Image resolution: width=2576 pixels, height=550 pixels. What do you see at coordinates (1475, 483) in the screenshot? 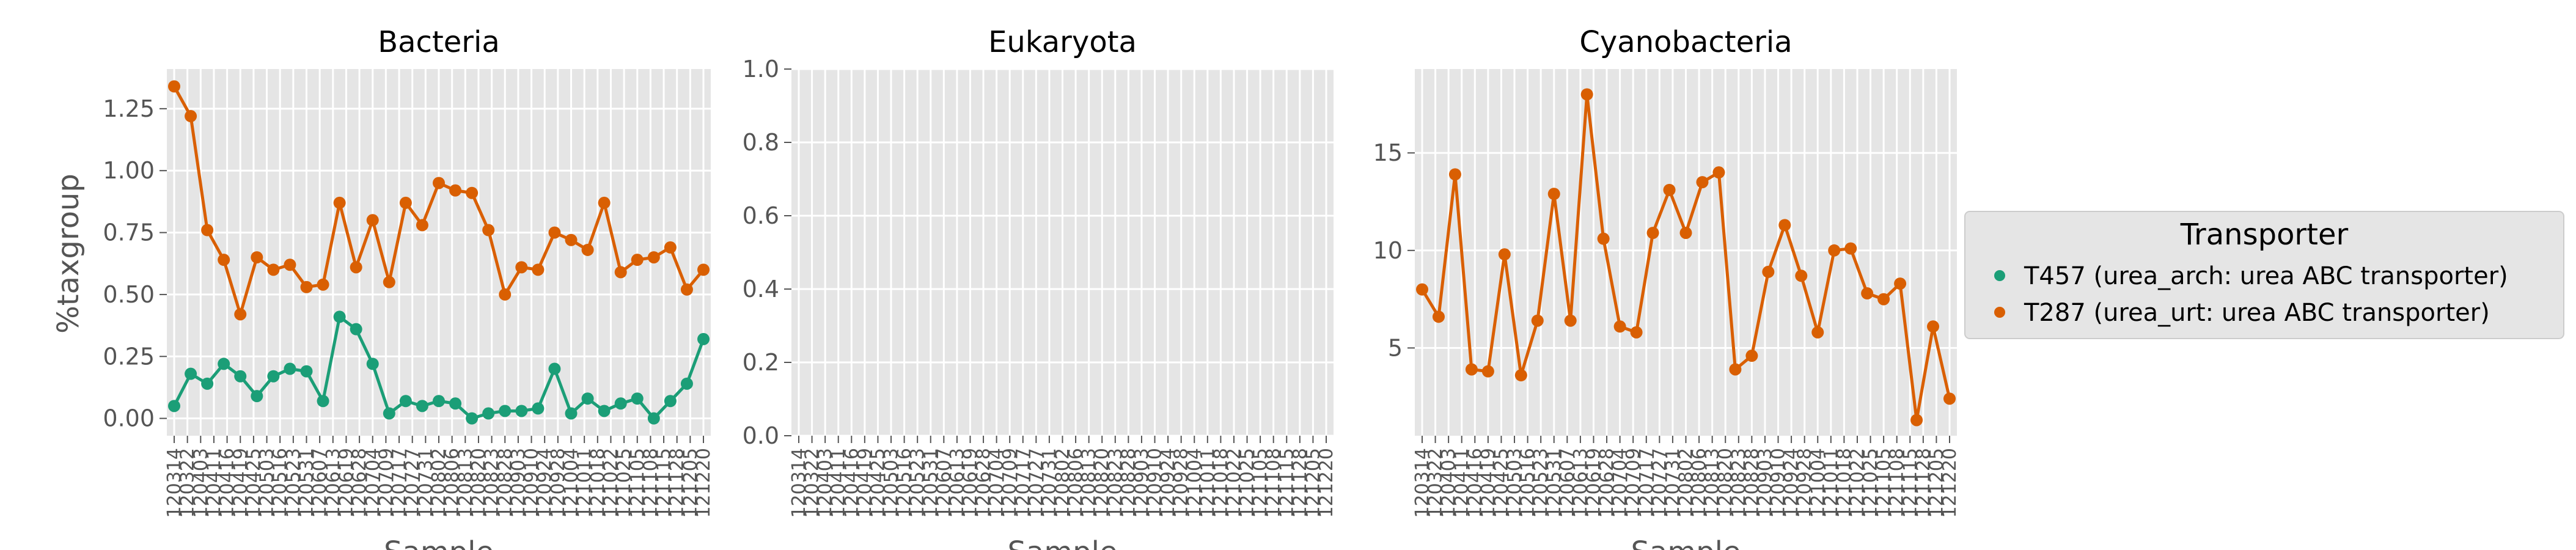
I see `x-tick-label: 120416` at bounding box center [1475, 483].